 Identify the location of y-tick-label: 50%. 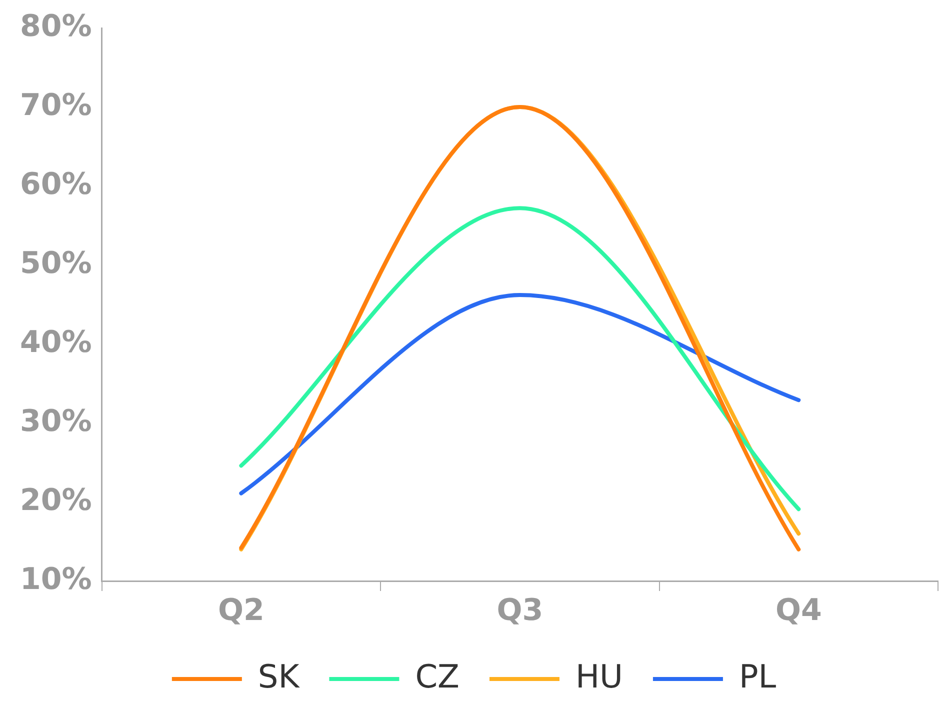
(56, 263).